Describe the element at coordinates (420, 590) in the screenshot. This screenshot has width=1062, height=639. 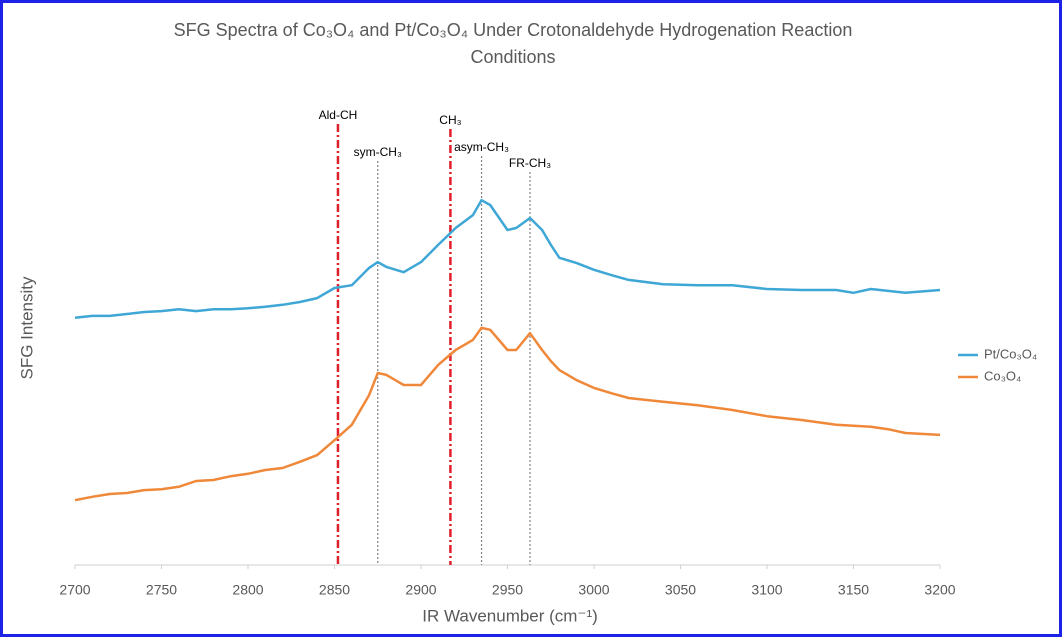
I see `x-tick-label: 2900` at that location.